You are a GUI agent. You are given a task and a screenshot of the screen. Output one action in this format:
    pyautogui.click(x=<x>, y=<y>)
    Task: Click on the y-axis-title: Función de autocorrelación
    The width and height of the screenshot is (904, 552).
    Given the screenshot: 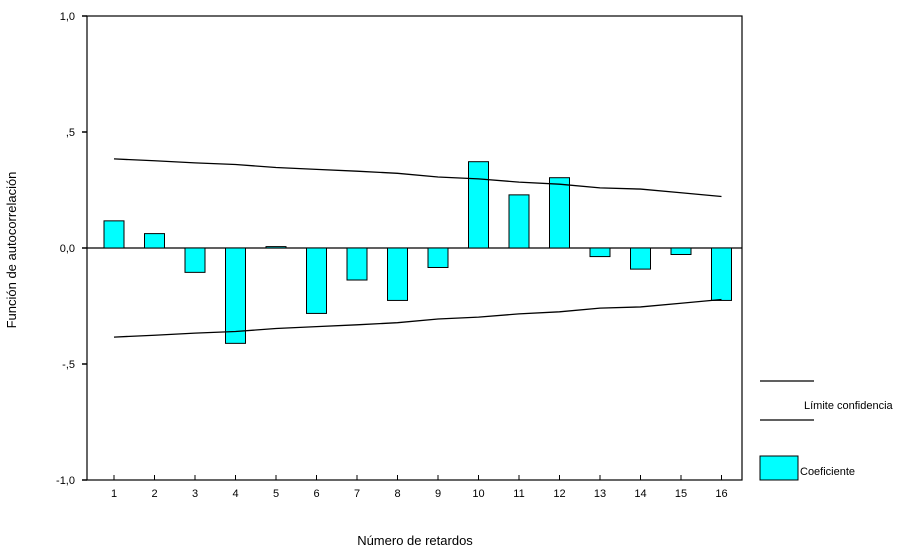 What is the action you would take?
    pyautogui.click(x=11, y=250)
    